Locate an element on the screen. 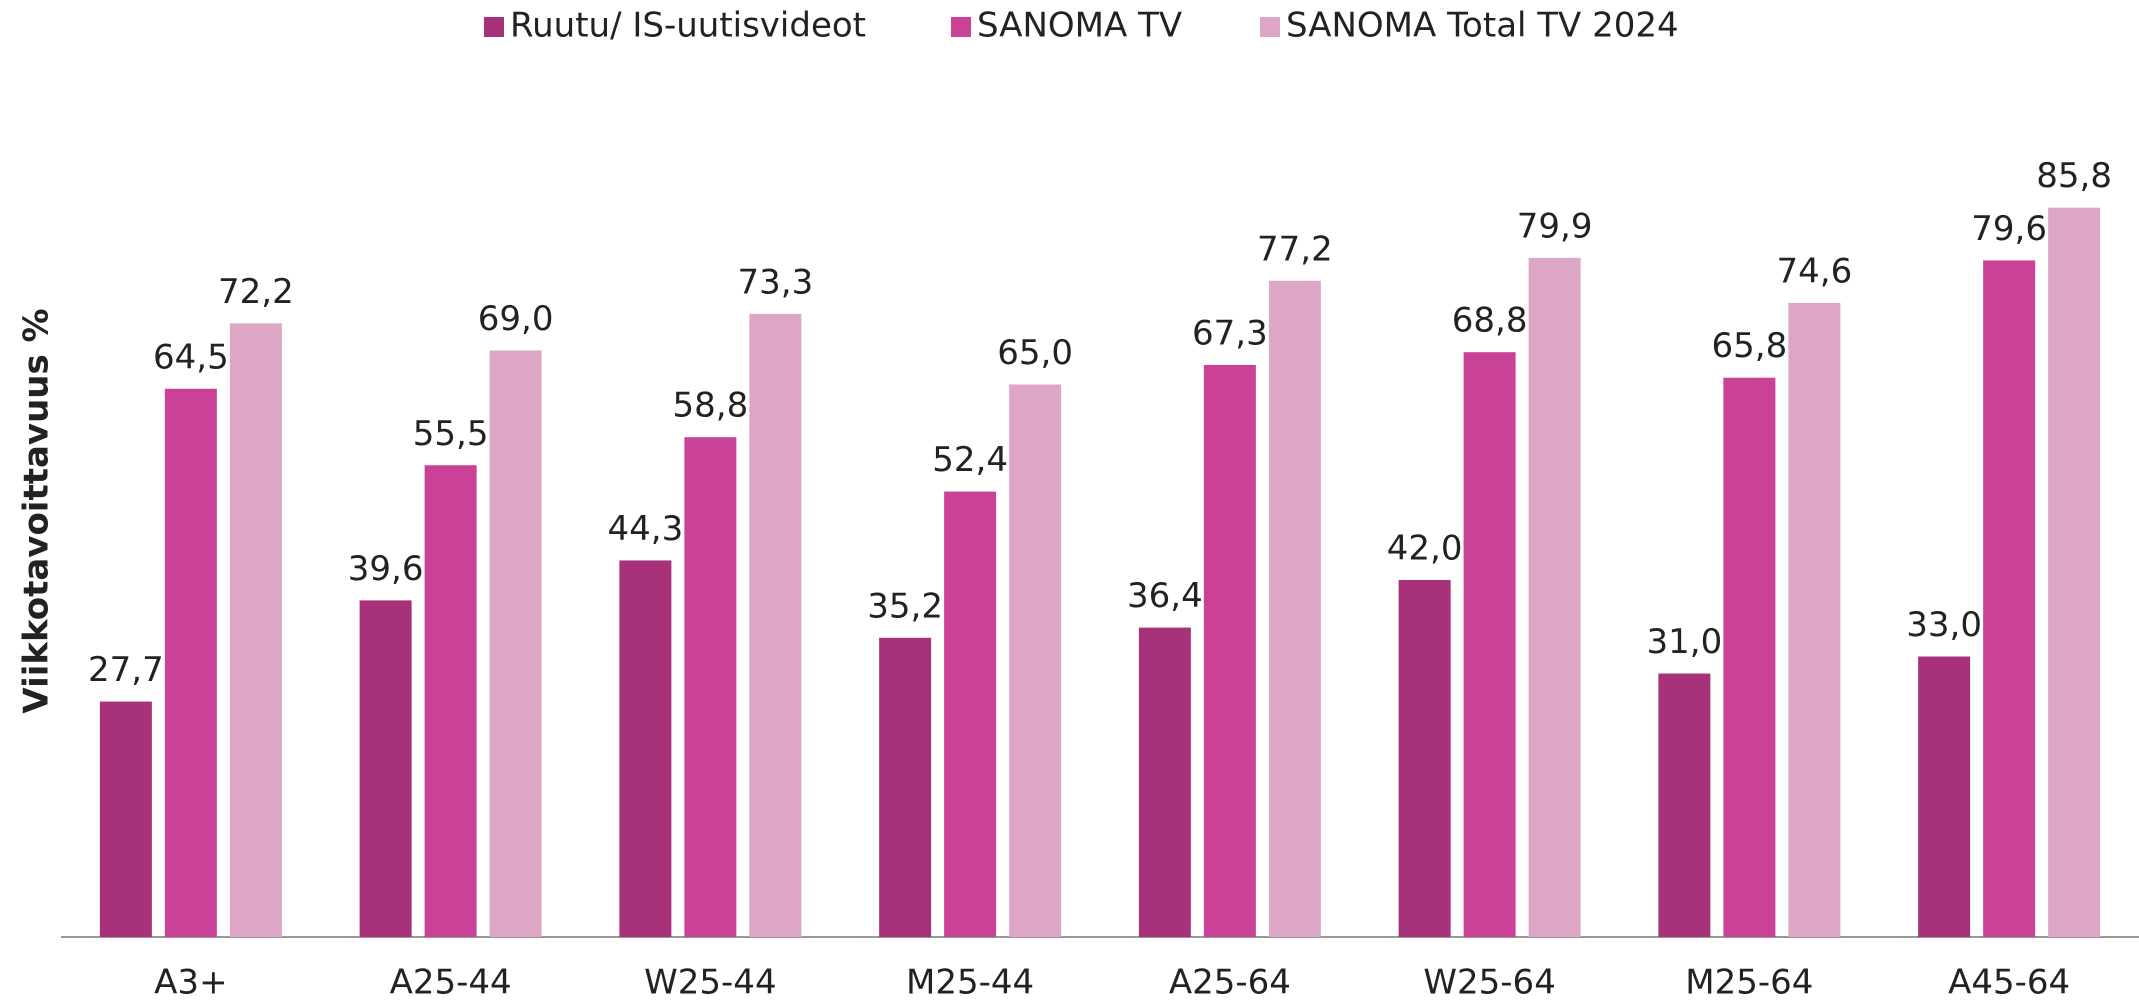  x-tick-label: A25-64 is located at coordinates (1230, 981).